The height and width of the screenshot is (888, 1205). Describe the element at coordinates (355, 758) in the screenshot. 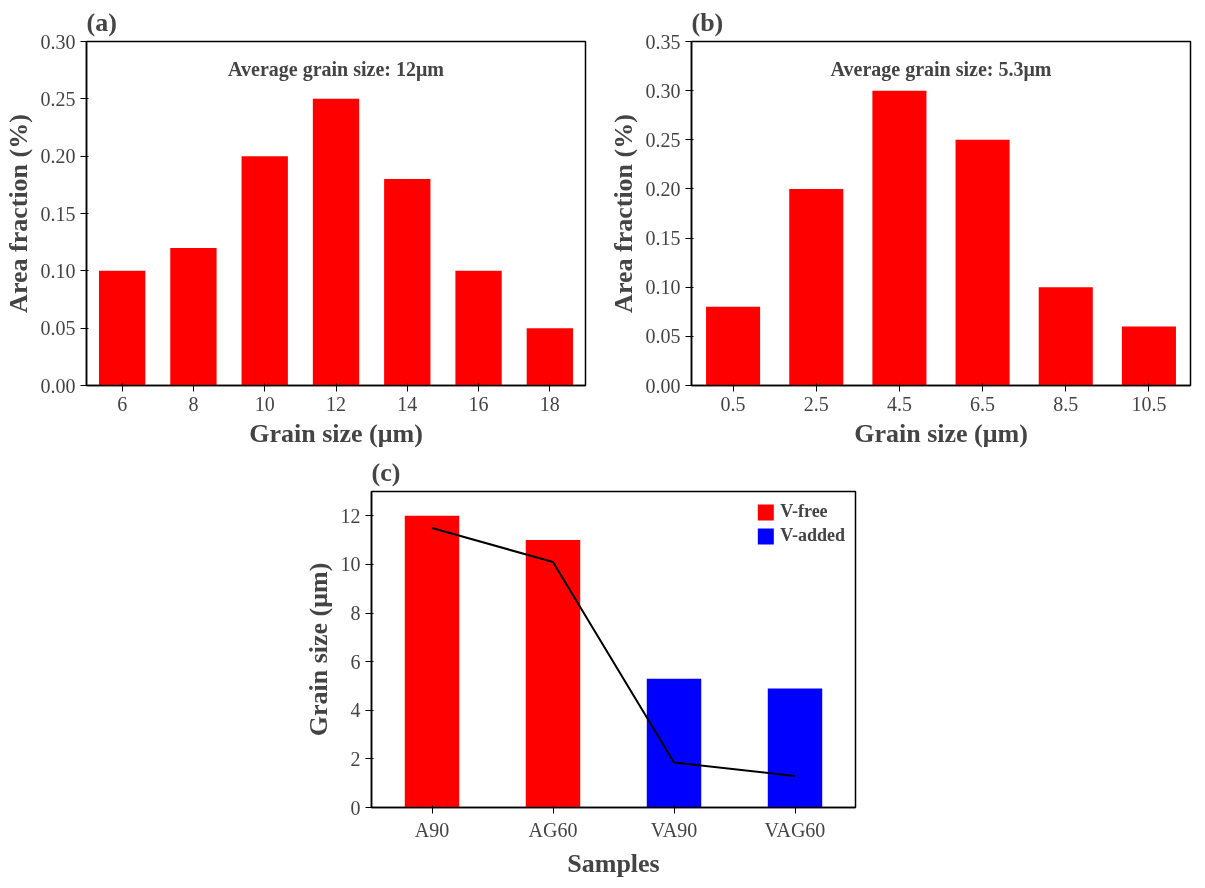

I see `y-tick-label: 2` at that location.